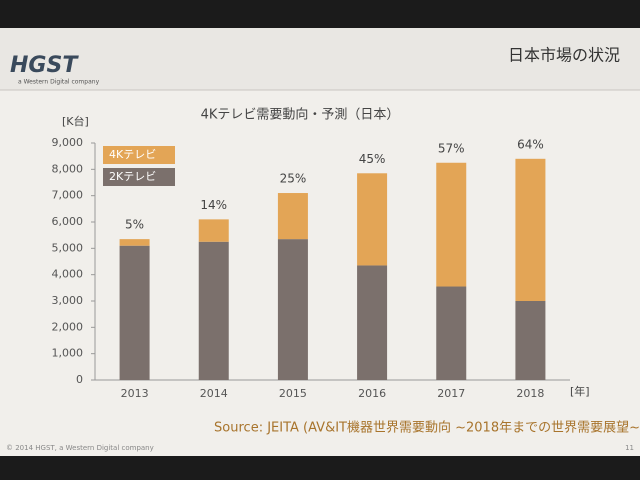  Describe the element at coordinates (132, 154) in the screenshot. I see `legend-label: 4Kテレビ` at that location.